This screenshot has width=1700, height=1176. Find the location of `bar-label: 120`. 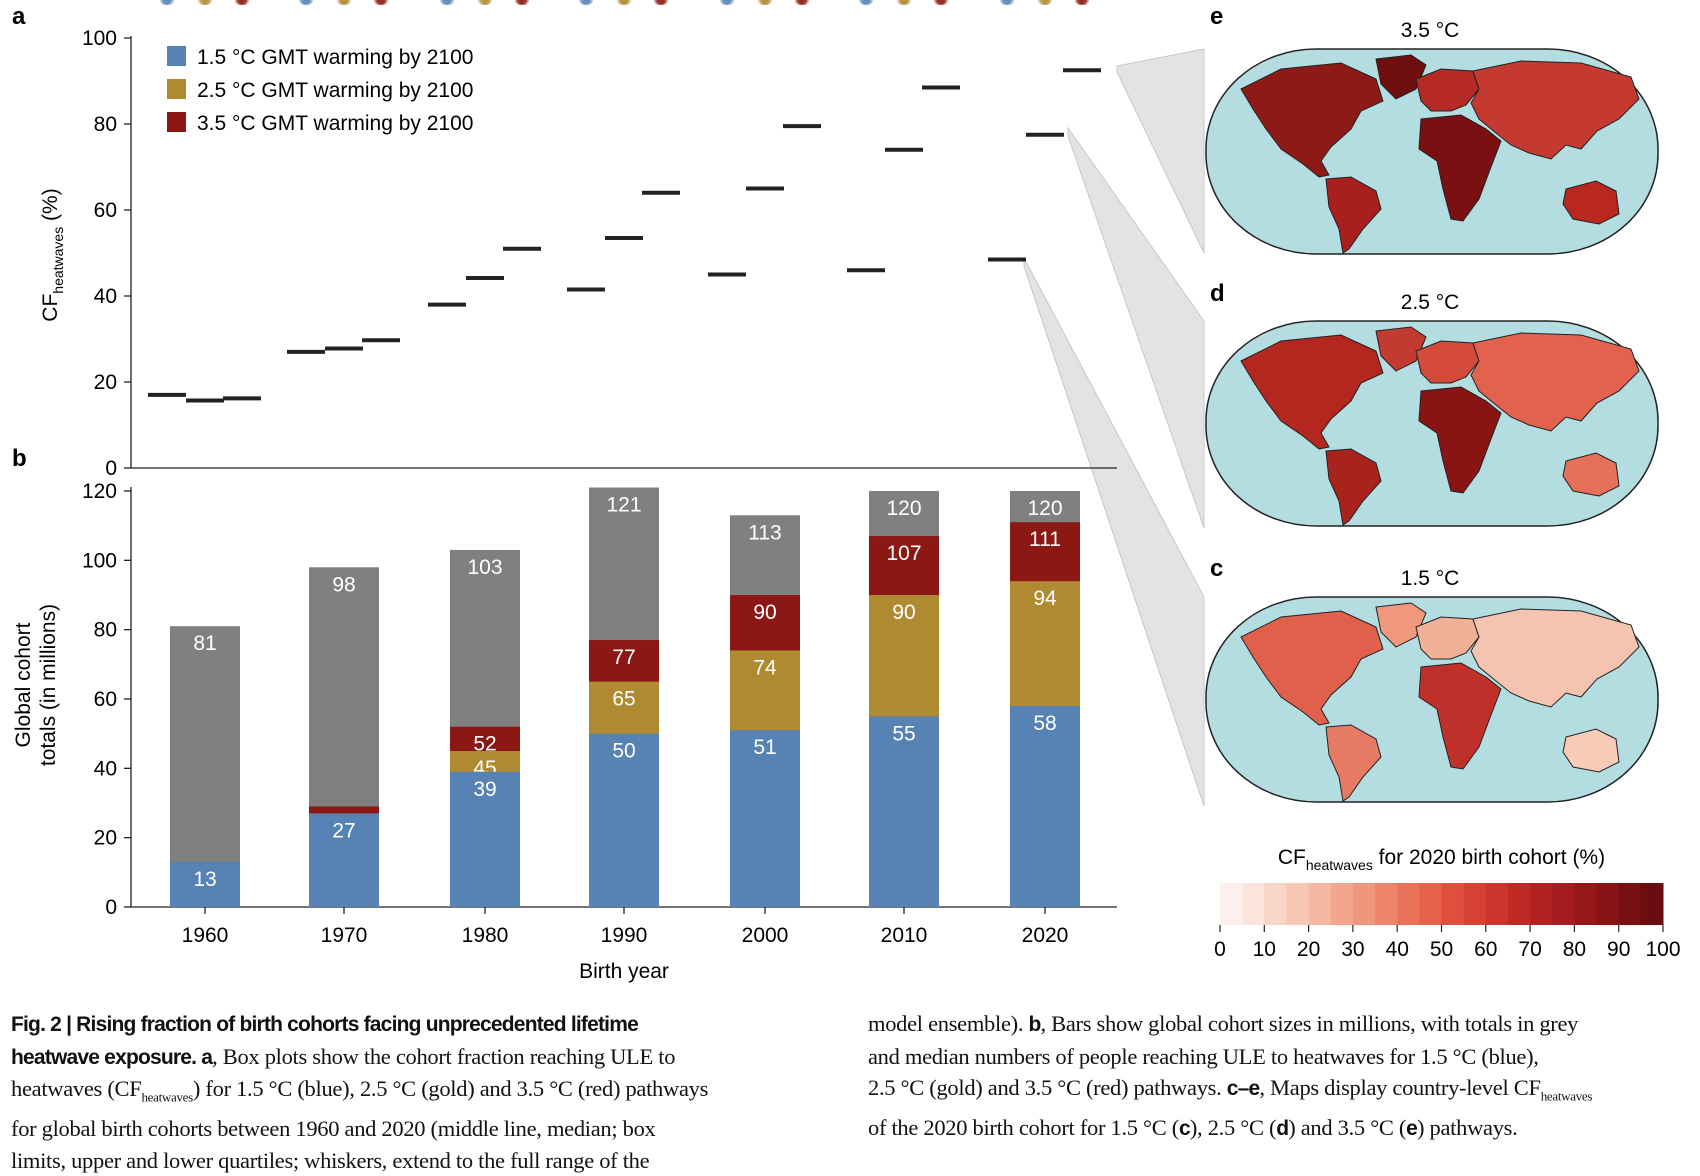

bar-label: 120 is located at coordinates (903, 508).